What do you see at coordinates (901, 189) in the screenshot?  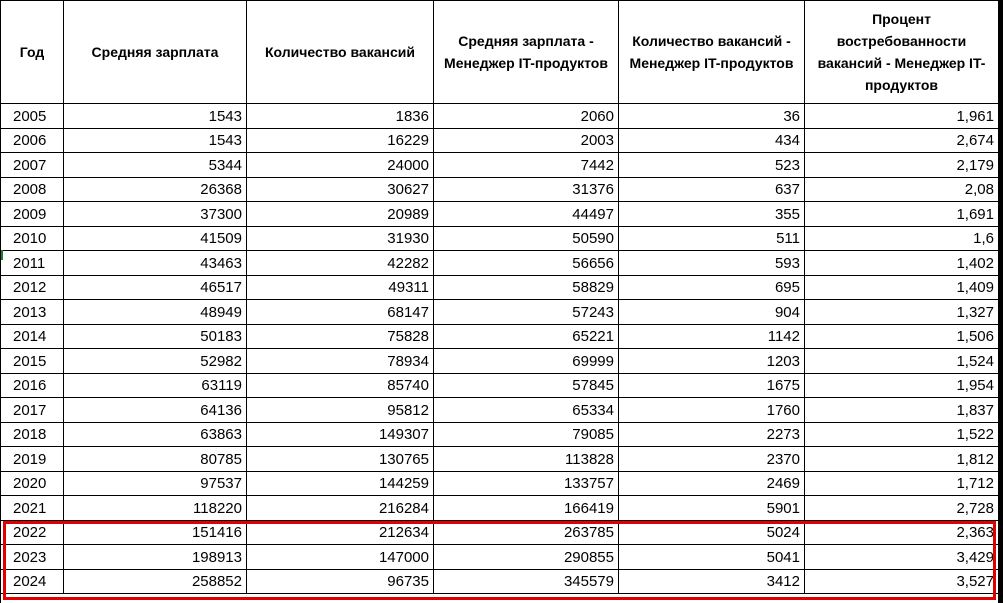 I see `table-cell: 2,08` at bounding box center [901, 189].